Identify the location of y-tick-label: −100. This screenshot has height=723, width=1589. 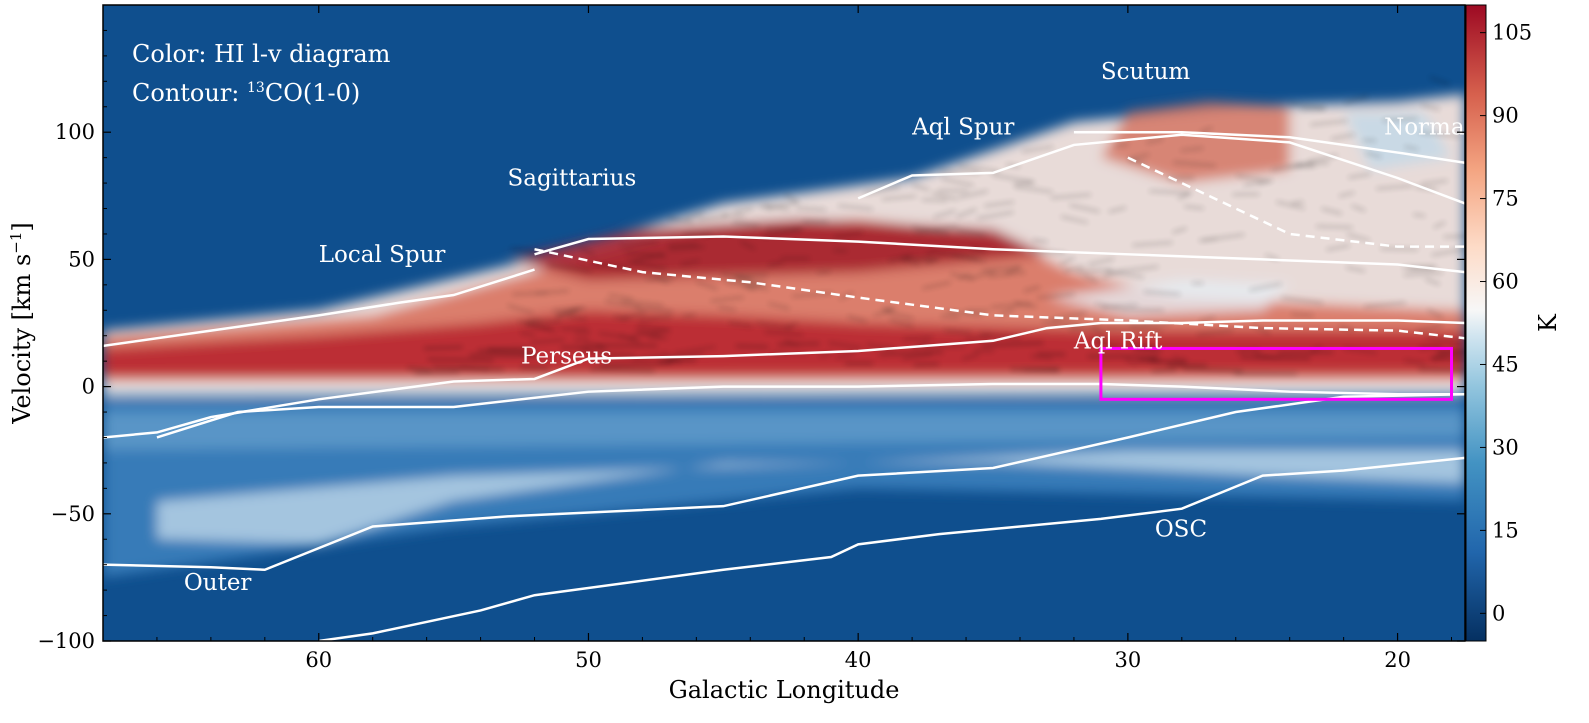
(66, 641).